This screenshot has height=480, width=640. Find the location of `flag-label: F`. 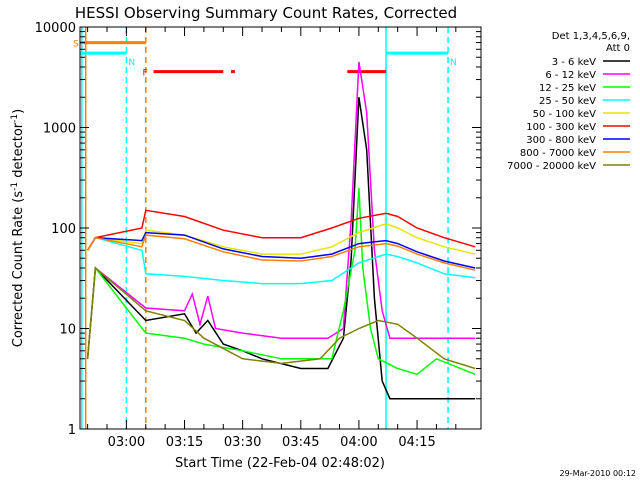

flag-label: F is located at coordinates (145, 74).